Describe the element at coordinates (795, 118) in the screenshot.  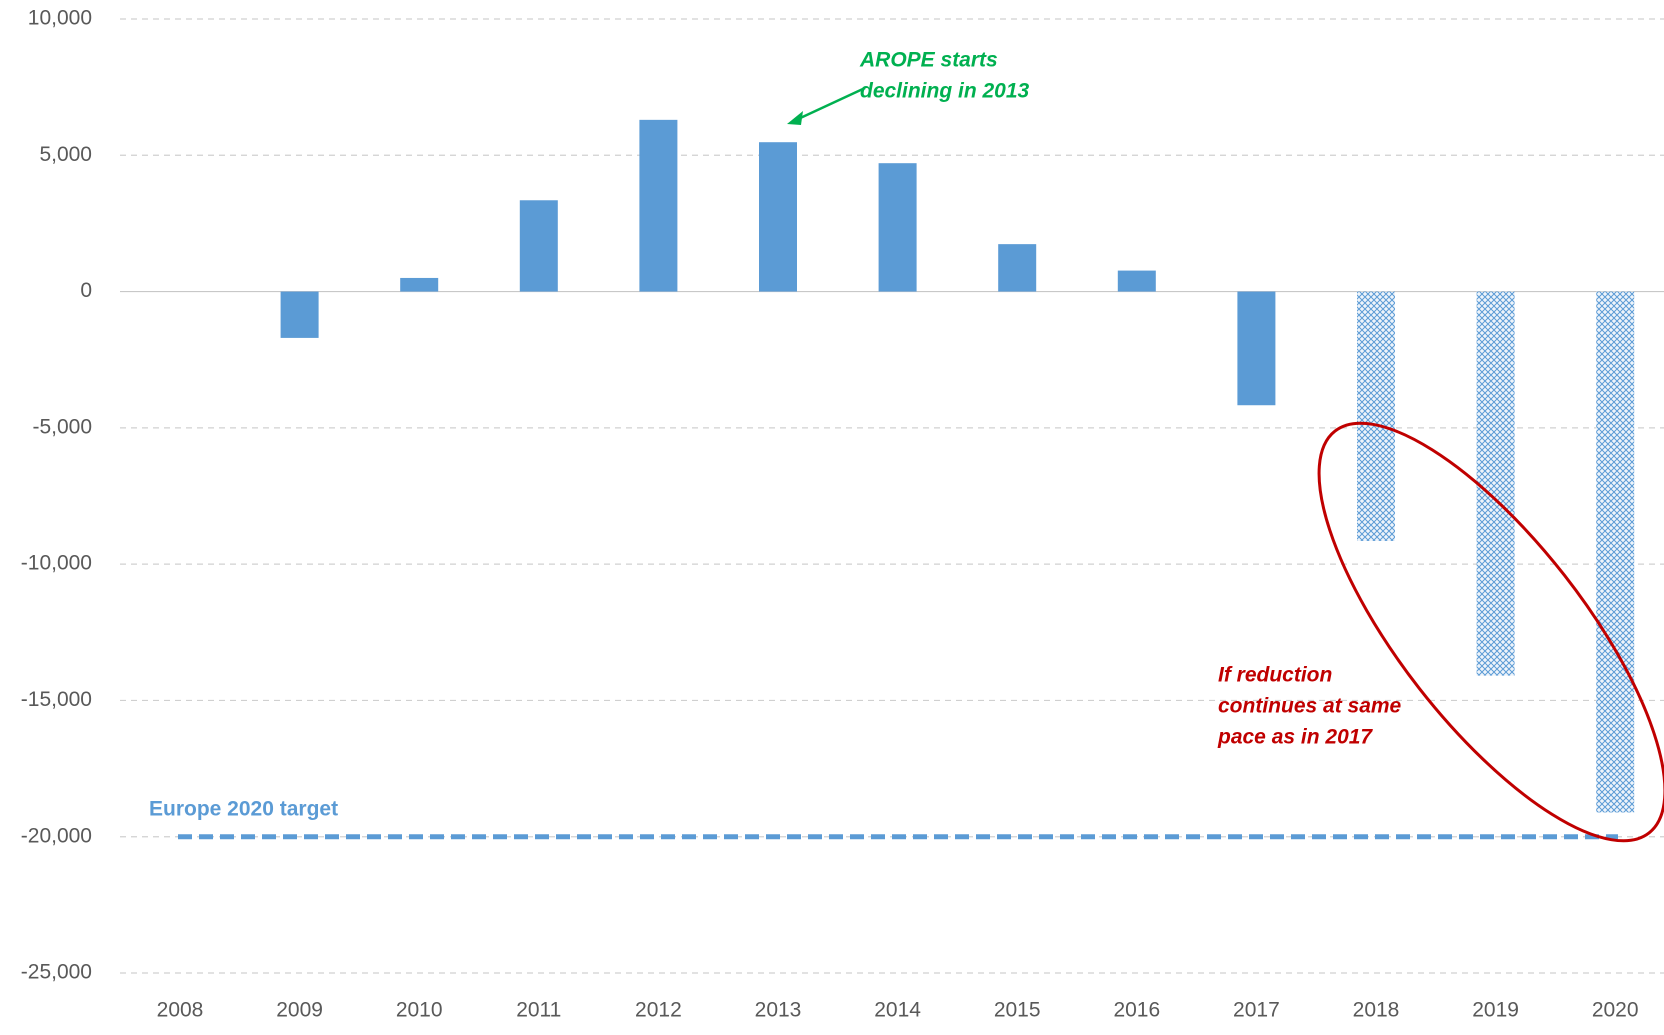
I see `arrow-head` at that location.